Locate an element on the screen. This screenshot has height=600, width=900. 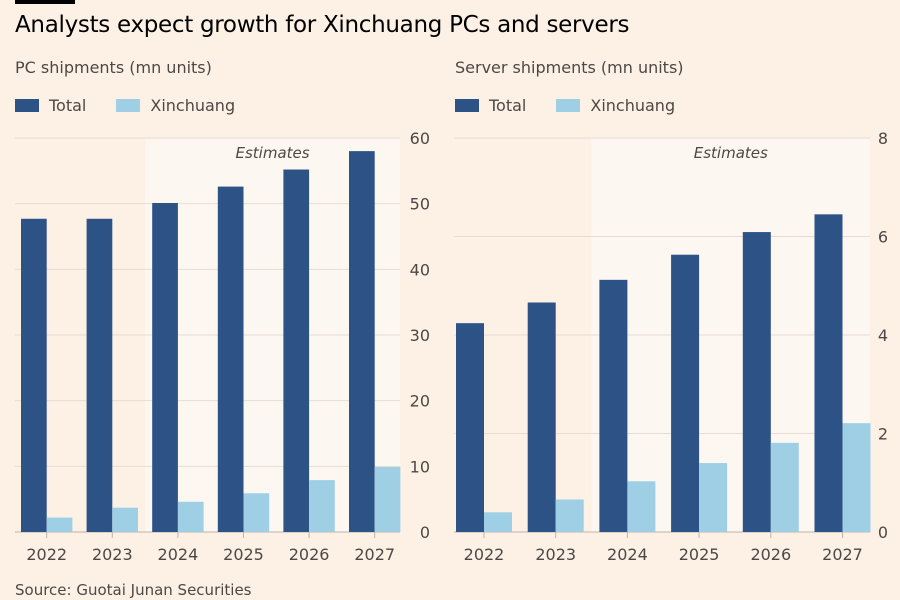
pc-bar-xinchuang-2026 is located at coordinates (322, 506).